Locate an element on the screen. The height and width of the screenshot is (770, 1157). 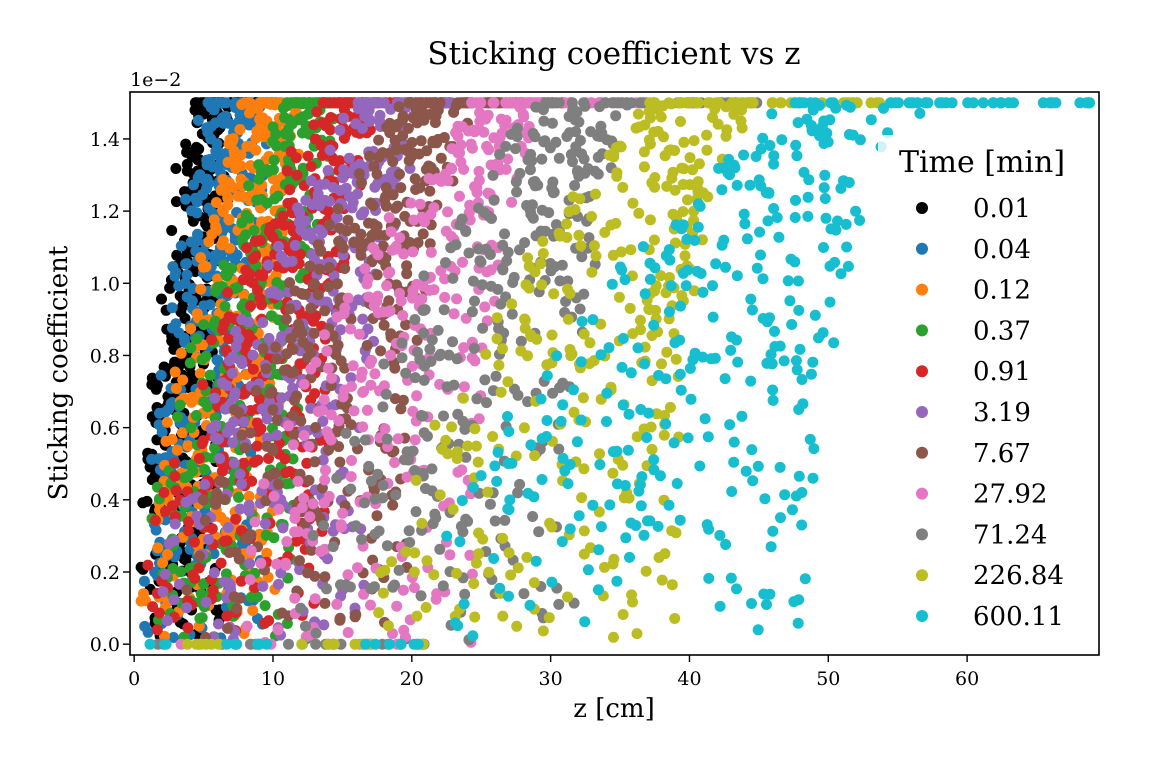
x-tick-label: 30 is located at coordinates (551, 679).